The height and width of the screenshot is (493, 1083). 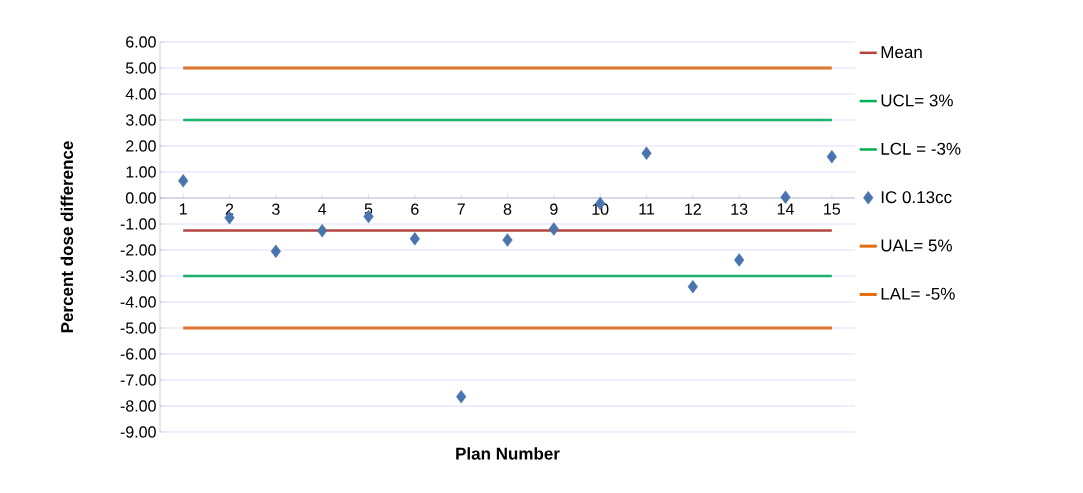 I want to click on y-tick-label: -3.00, so click(x=138, y=276).